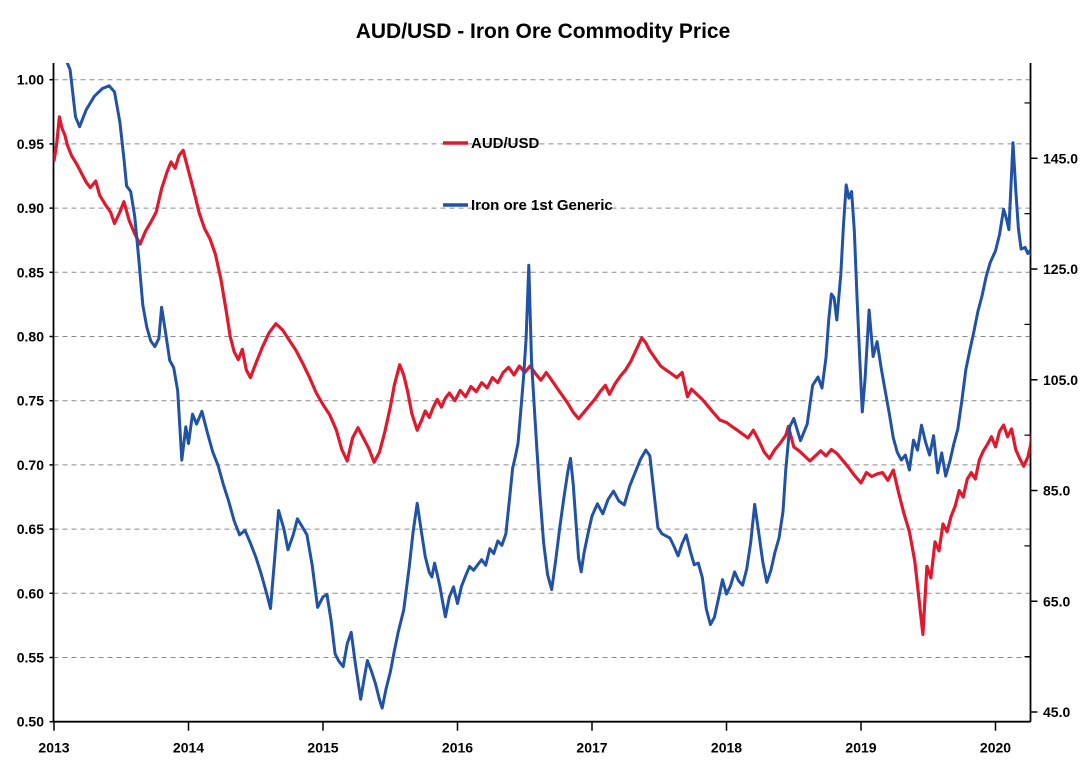  Describe the element at coordinates (188, 748) in the screenshot. I see `x-axis-label: 2014` at that location.